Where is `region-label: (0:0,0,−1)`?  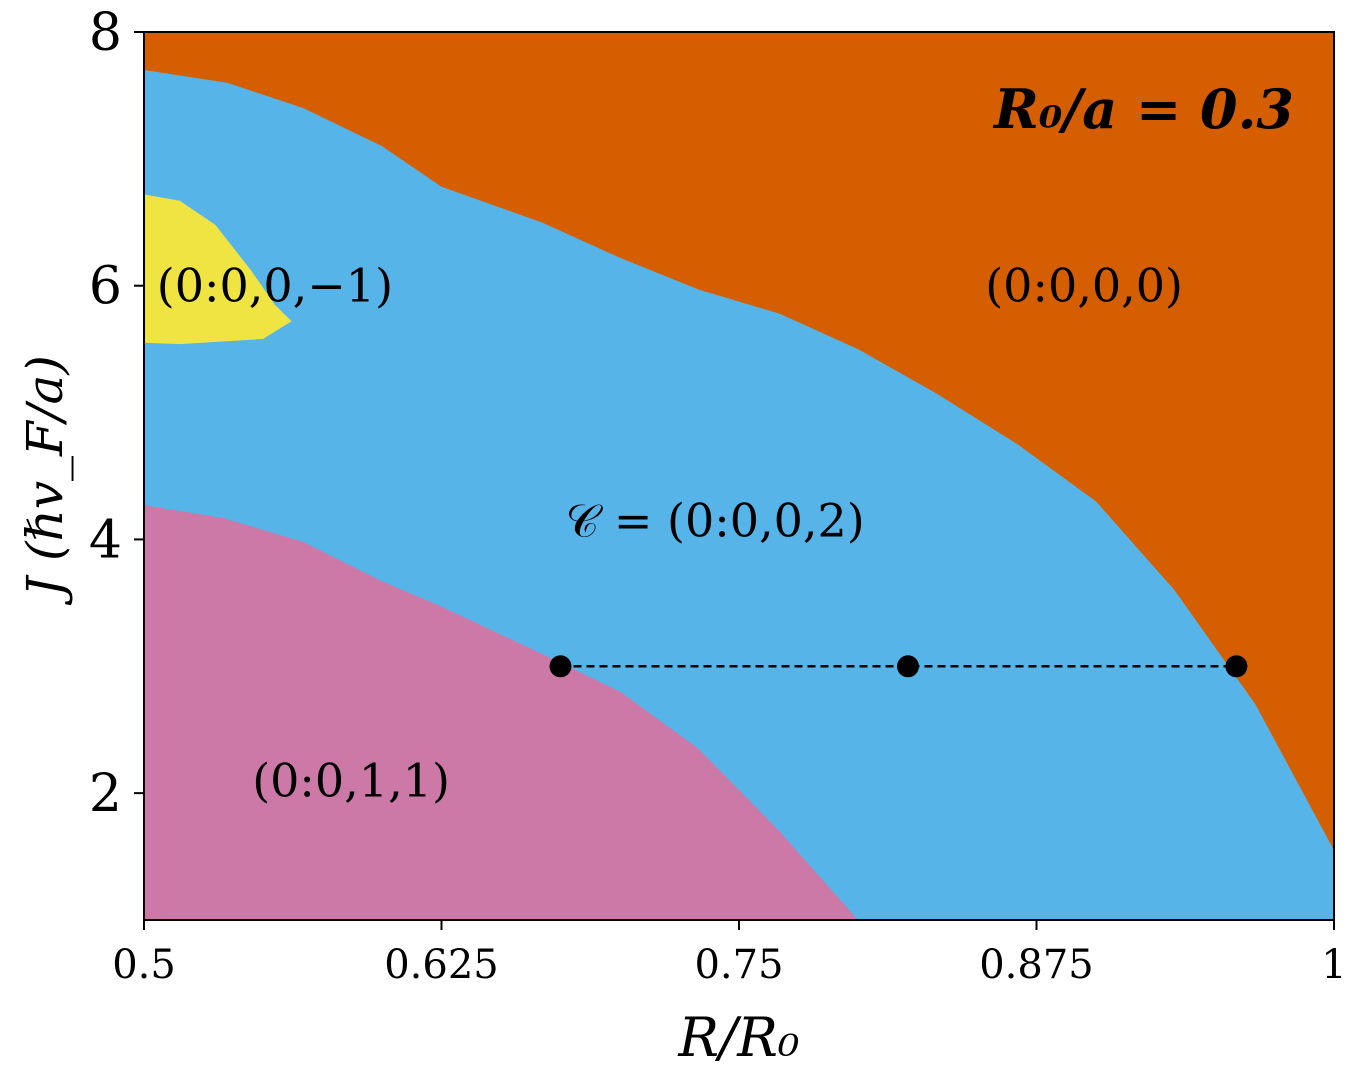 region-label: (0:0,0,−1) is located at coordinates (275, 286).